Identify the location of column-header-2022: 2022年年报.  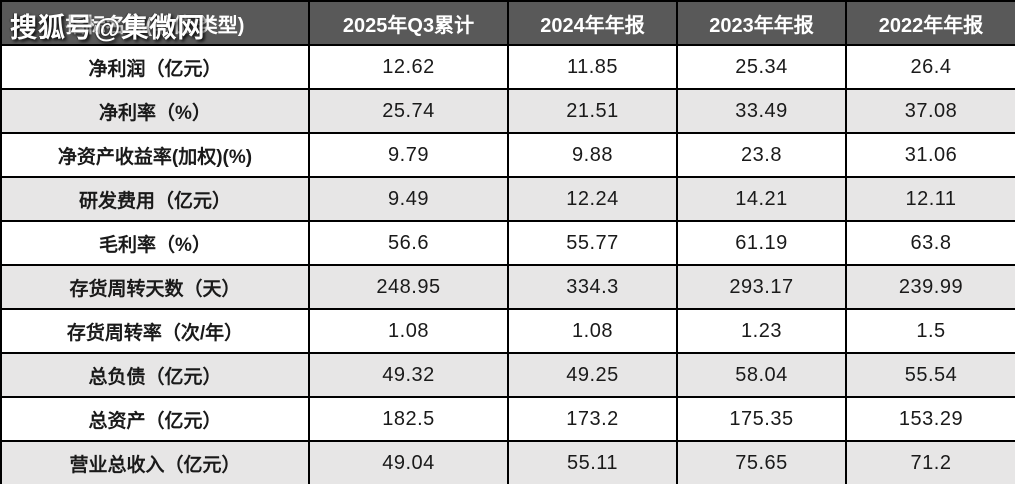
(930, 23).